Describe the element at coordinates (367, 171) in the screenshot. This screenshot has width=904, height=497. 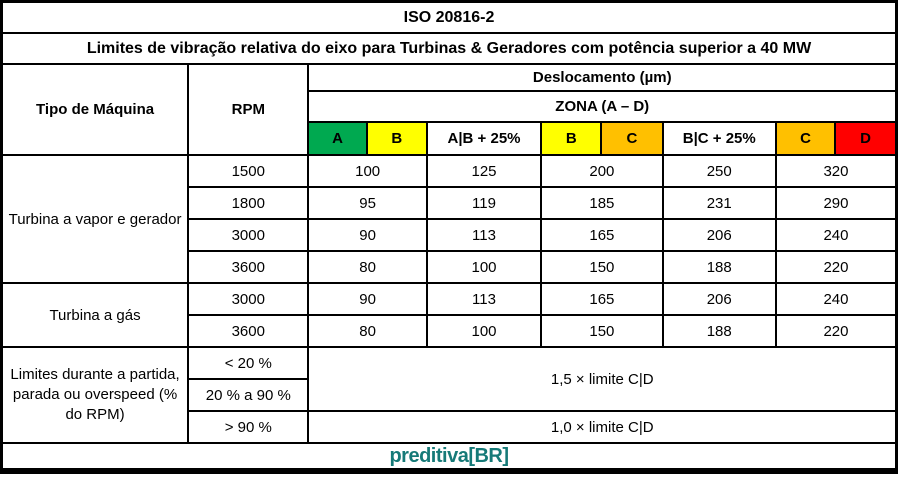
I see `value-cell-ab: 100` at that location.